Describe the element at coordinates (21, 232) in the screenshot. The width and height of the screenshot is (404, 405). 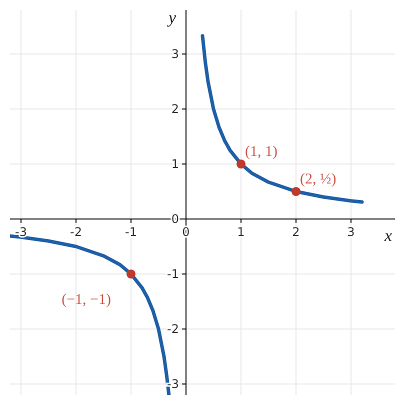
I see `x-tick-label: -3` at that location.